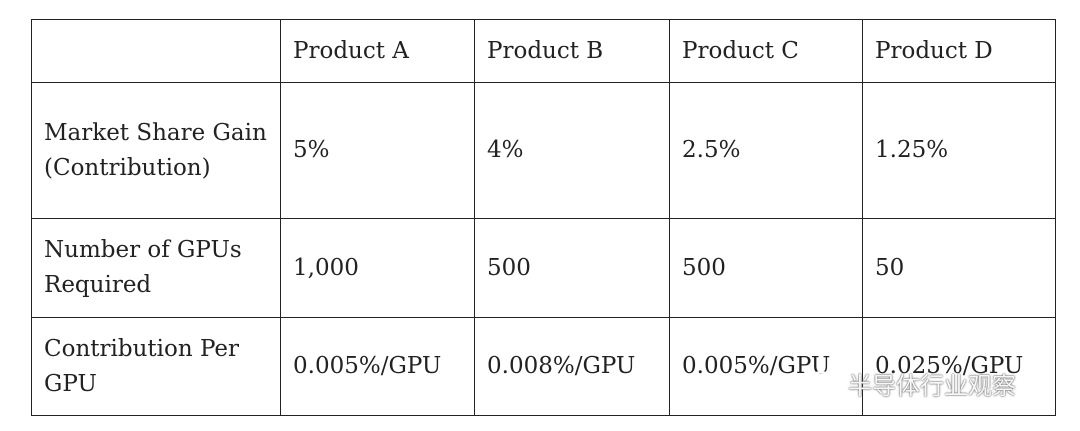 This screenshot has height=431, width=1080. I want to click on header-cell: Product B, so click(572, 51).